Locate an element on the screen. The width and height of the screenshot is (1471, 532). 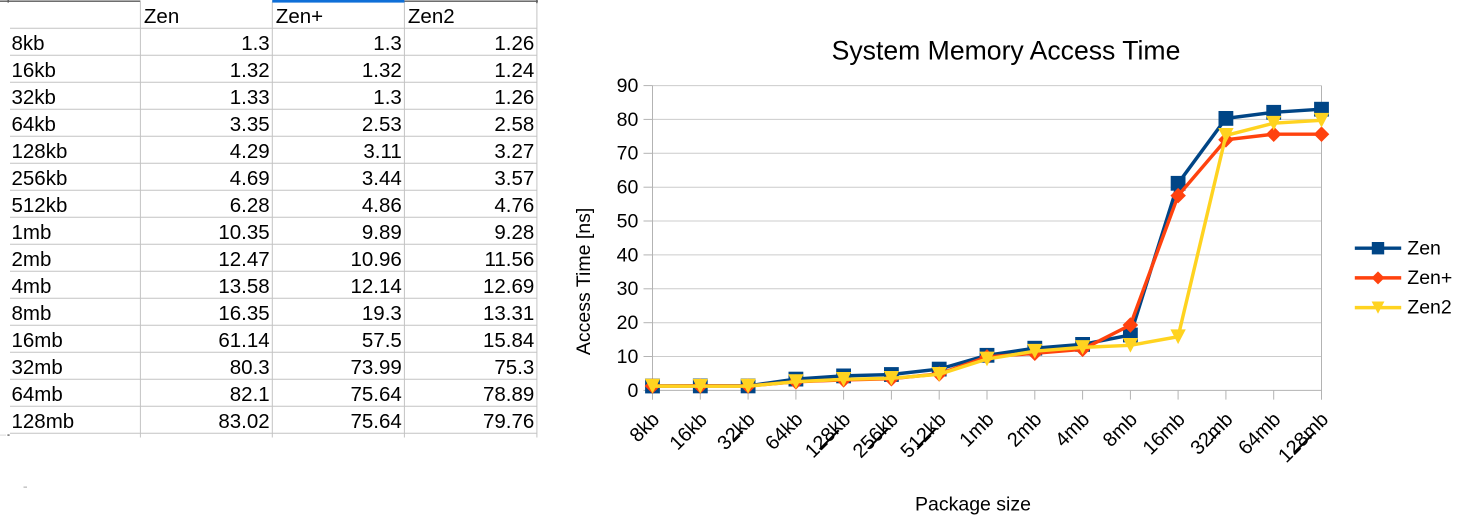
svg-text: Package size is located at coordinates (973, 505).